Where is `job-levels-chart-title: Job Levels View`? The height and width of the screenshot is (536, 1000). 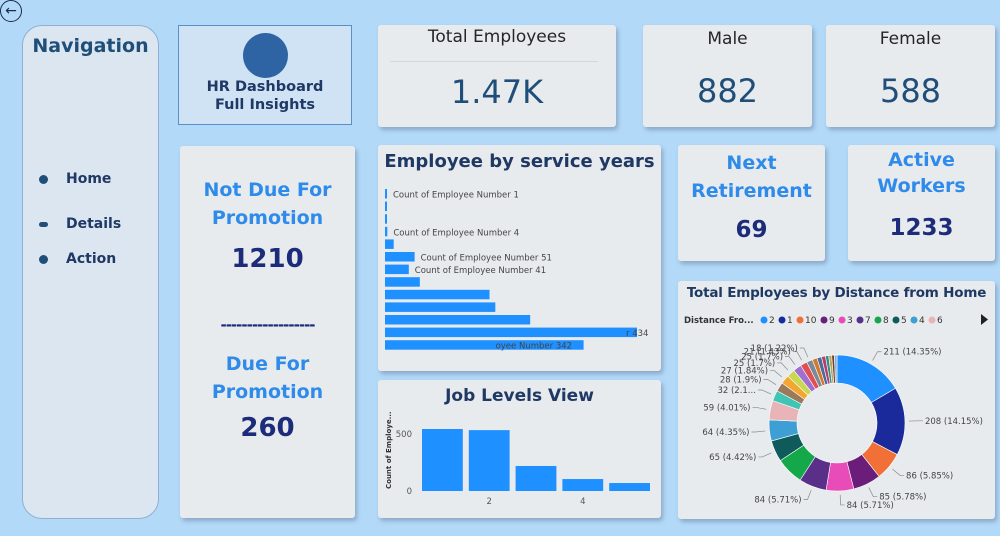 job-levels-chart-title: Job Levels View is located at coordinates (519, 396).